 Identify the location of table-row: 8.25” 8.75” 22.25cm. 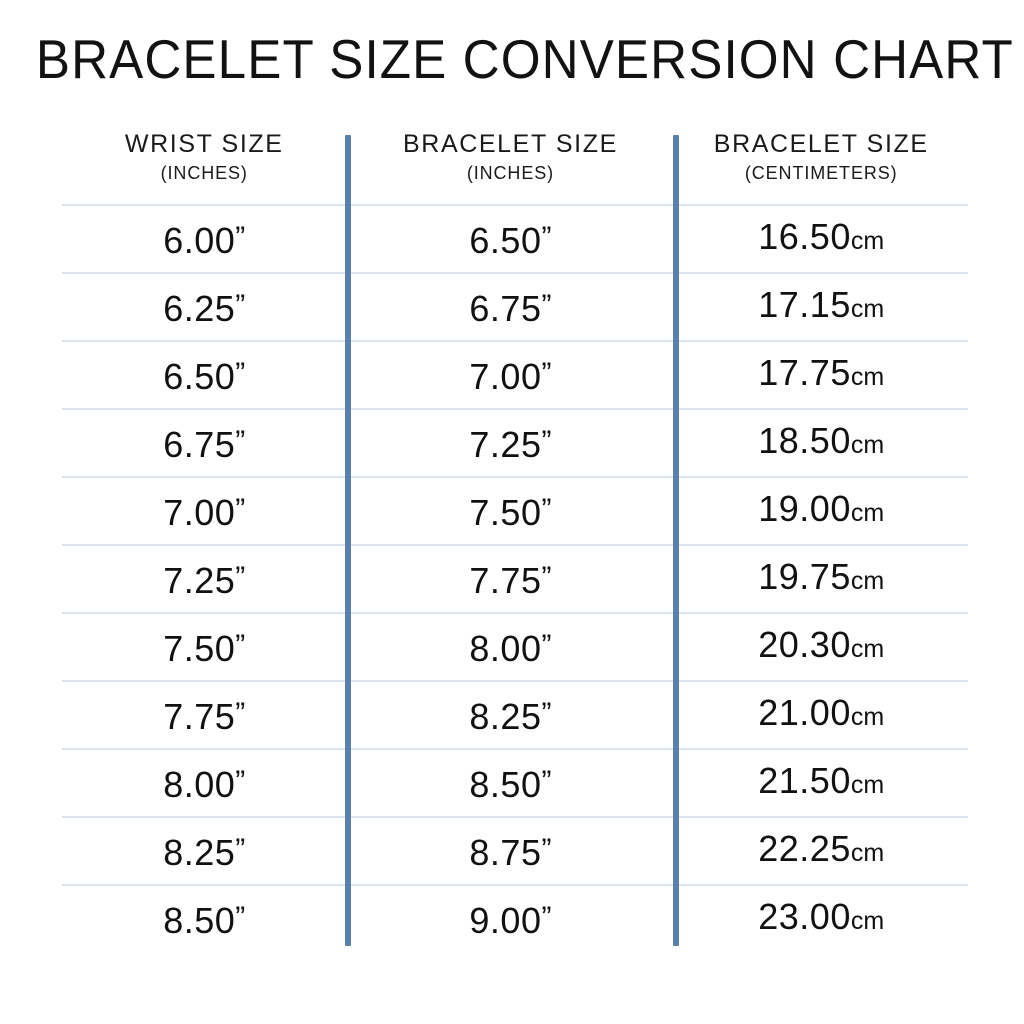
(515, 850).